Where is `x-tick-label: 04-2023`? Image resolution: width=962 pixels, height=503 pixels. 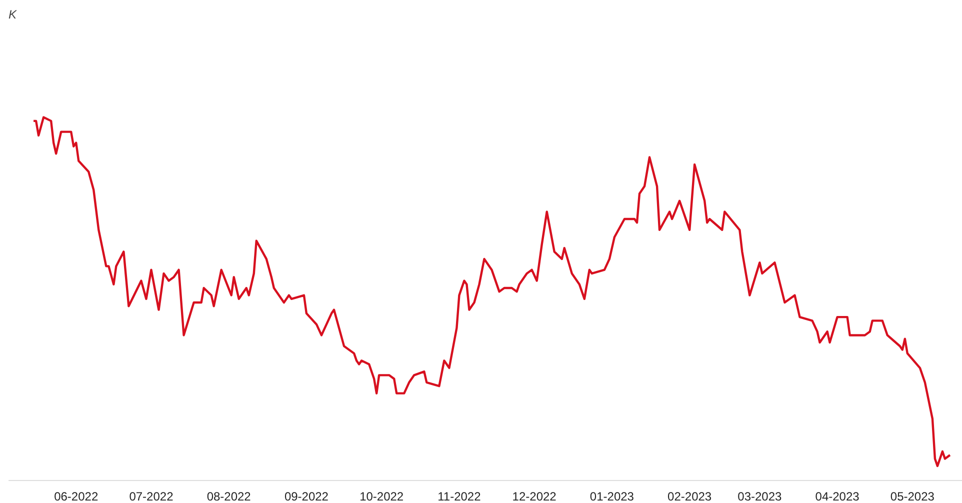
x-tick-label: 04-2023 is located at coordinates (837, 496).